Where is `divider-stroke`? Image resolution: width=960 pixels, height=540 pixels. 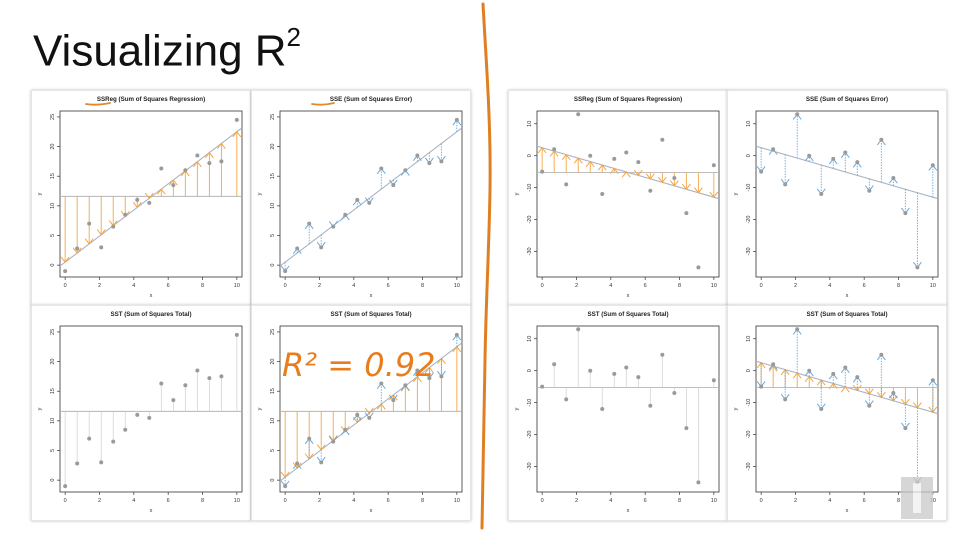
divider-stroke is located at coordinates (486, 266).